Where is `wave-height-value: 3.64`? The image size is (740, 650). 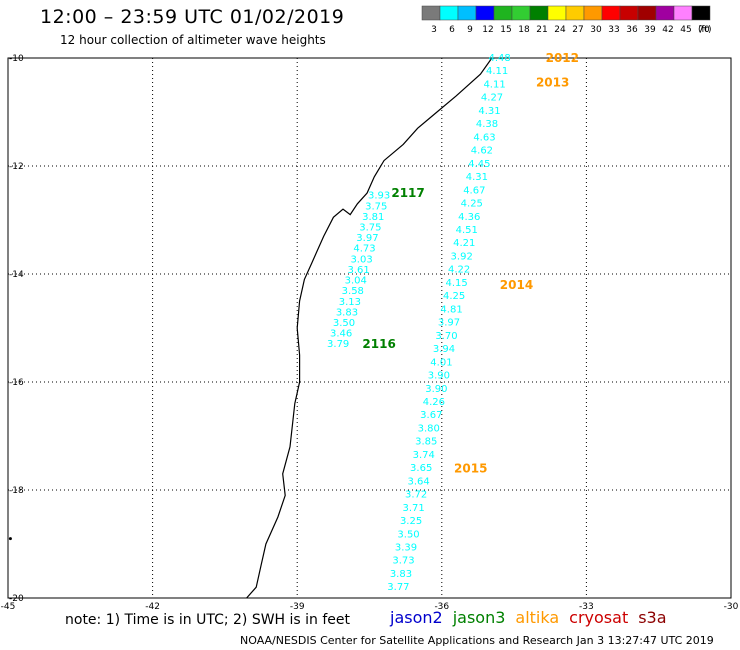
wave-height-value: 3.64 is located at coordinates (419, 481).